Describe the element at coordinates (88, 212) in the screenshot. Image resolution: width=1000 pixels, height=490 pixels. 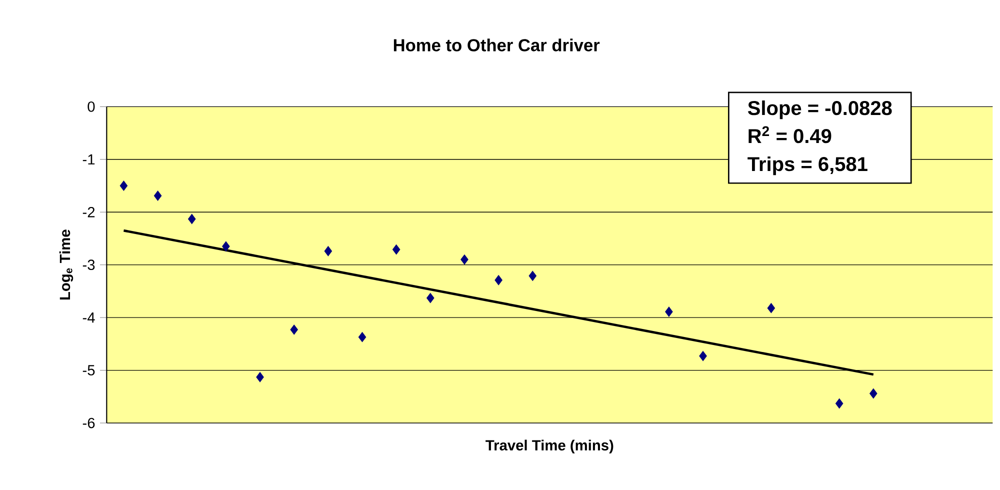
I see `y-tick-label: -2` at that location.